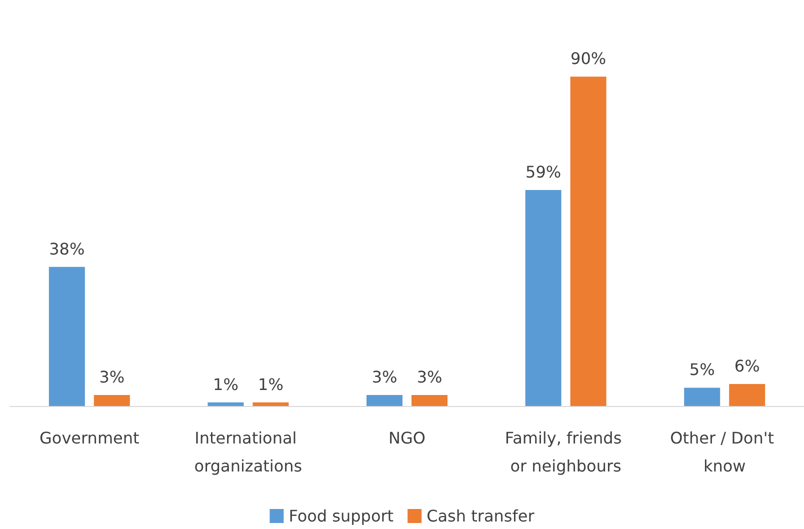 This screenshot has width=804, height=529. Describe the element at coordinates (544, 172) in the screenshot. I see `data-label: 59%` at that location.